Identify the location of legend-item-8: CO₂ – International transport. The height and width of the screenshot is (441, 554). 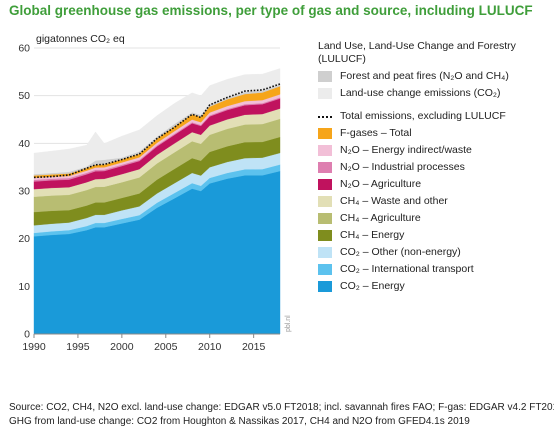
(434, 269).